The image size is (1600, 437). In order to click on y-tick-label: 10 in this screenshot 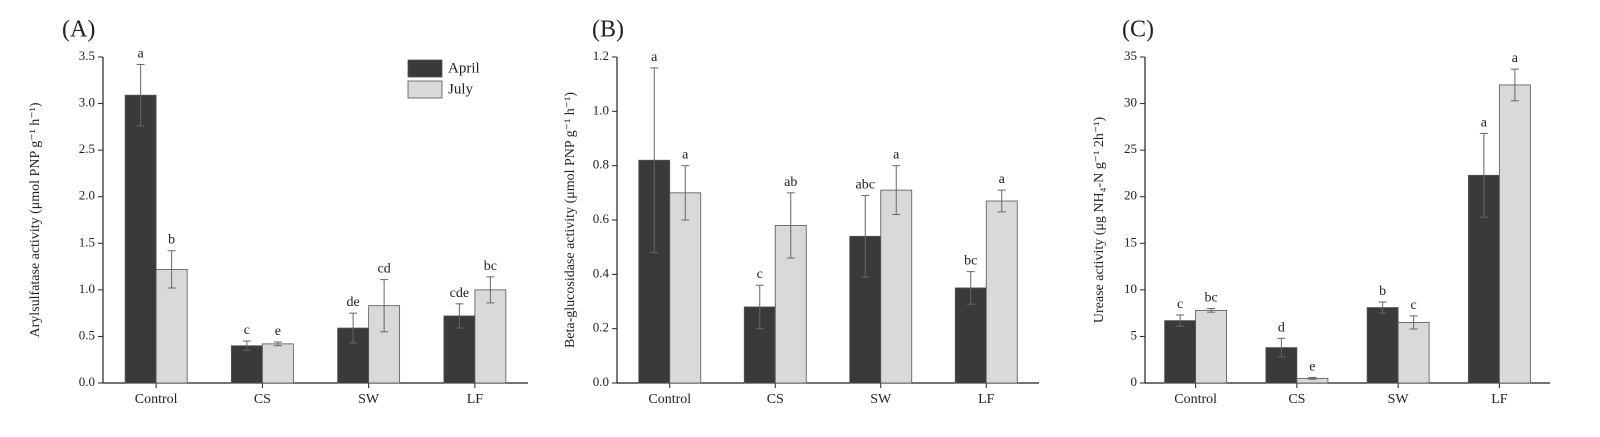, I will do `click(1130, 288)`.